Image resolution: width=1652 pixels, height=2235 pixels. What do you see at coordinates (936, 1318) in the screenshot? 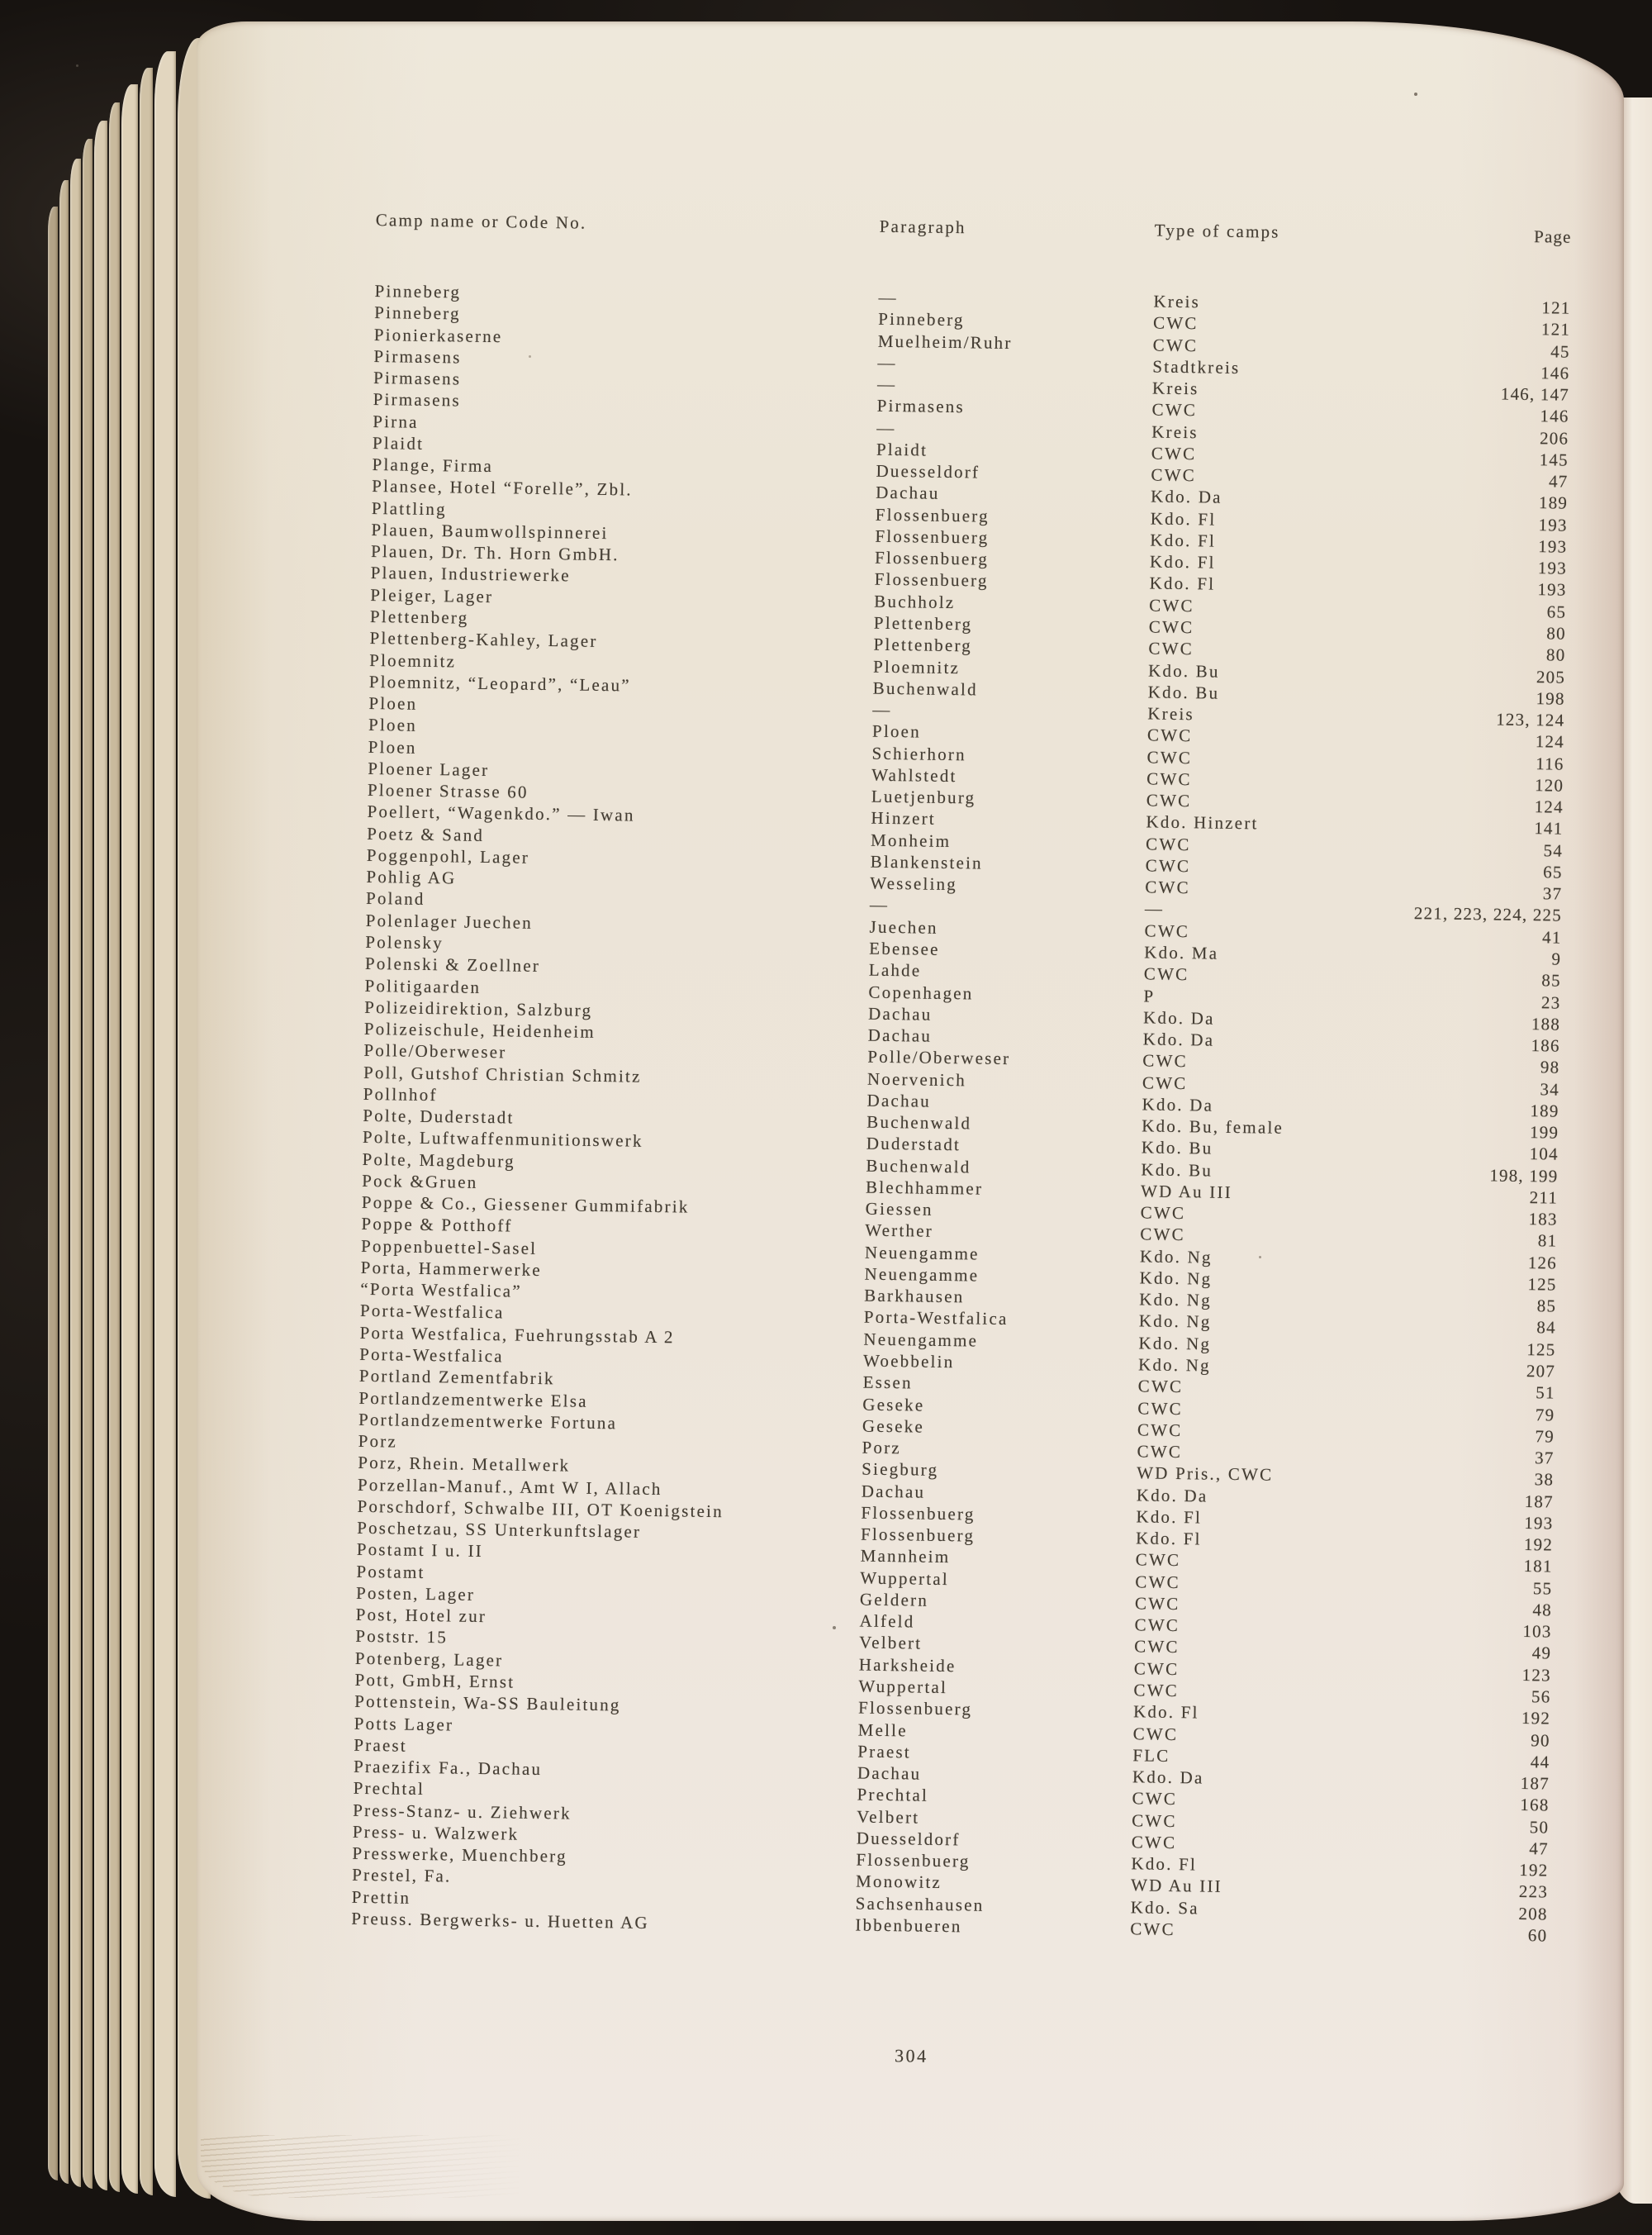
I see `paragraph-cell: Porta-Westfalica` at bounding box center [936, 1318].